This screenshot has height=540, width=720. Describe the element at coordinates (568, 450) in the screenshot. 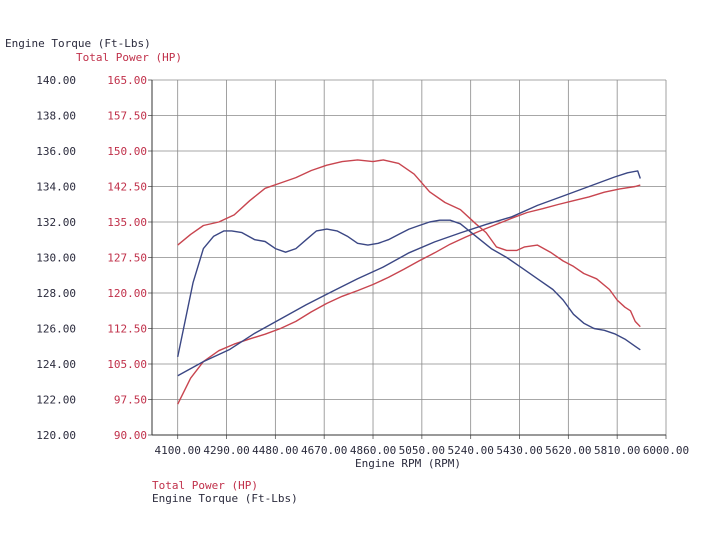

I see `x-tick-label: 5620.00` at that location.